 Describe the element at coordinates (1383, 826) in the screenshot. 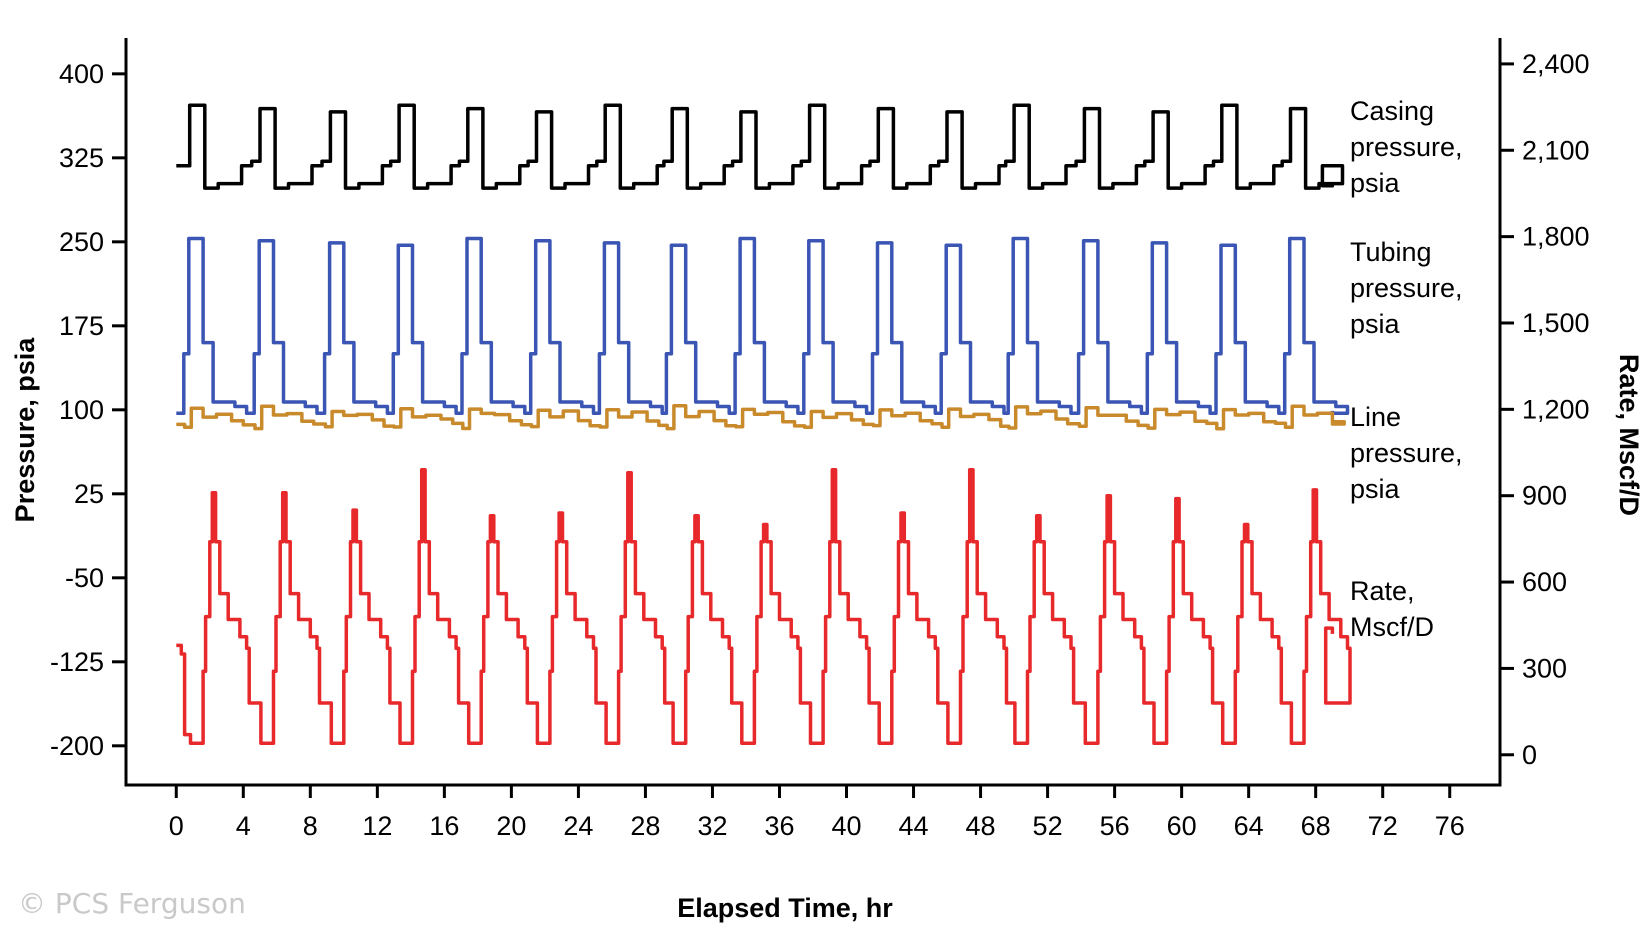

I see `x-tick-label: 72` at that location.